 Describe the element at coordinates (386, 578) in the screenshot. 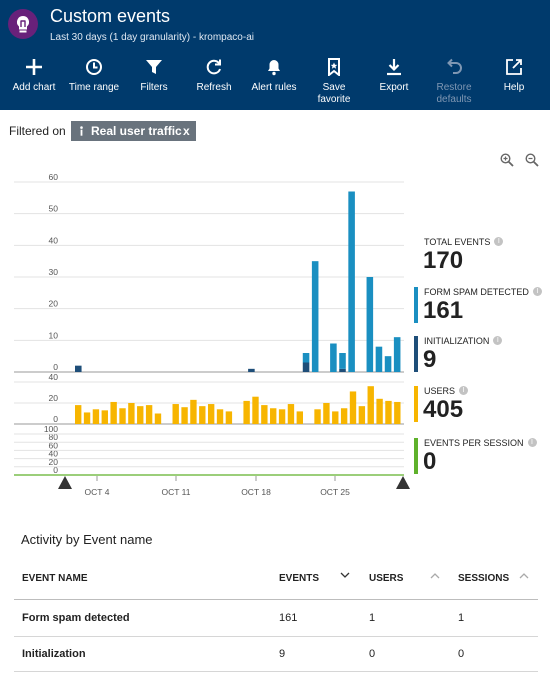

I see `column-header-users: USERS` at that location.